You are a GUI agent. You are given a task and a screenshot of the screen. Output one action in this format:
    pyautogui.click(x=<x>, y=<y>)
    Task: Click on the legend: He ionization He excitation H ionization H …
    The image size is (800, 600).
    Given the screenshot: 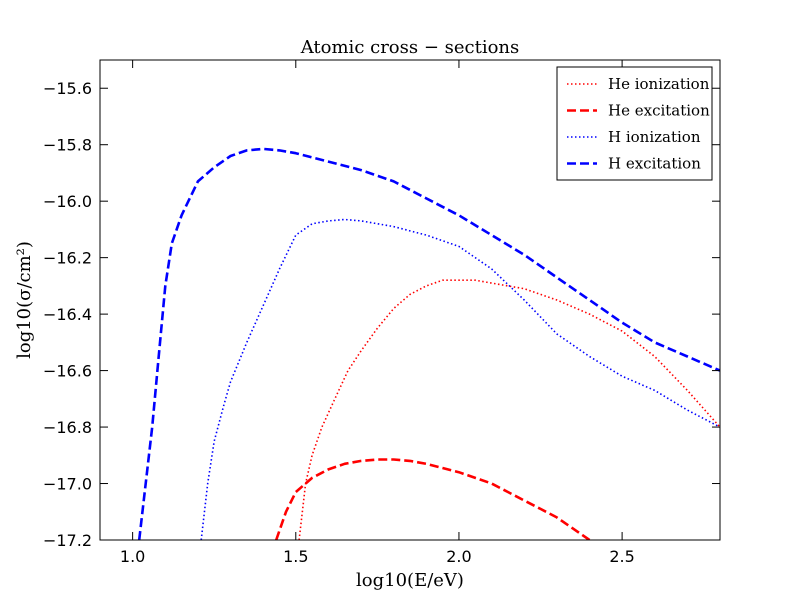 What is the action you would take?
    pyautogui.click(x=634, y=123)
    